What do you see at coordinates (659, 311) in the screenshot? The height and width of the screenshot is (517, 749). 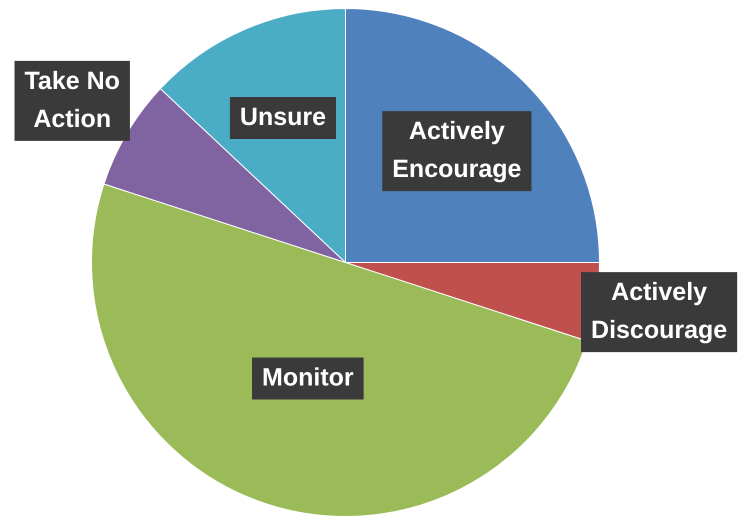 I see `slice-label: Actively Discourage` at bounding box center [659, 311].